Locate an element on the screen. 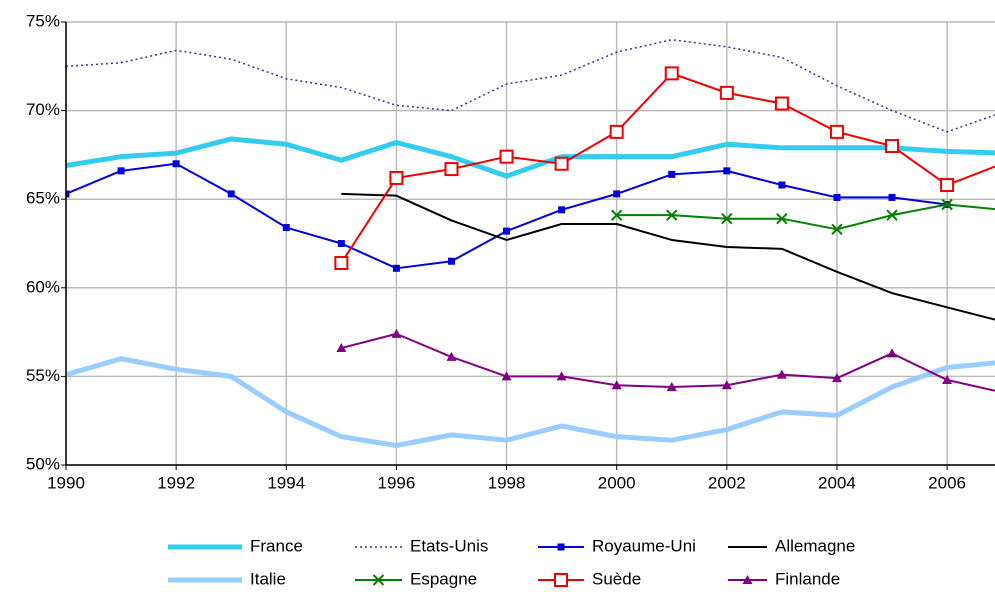 The image size is (995, 592). legend-label: Suède is located at coordinates (616, 578).